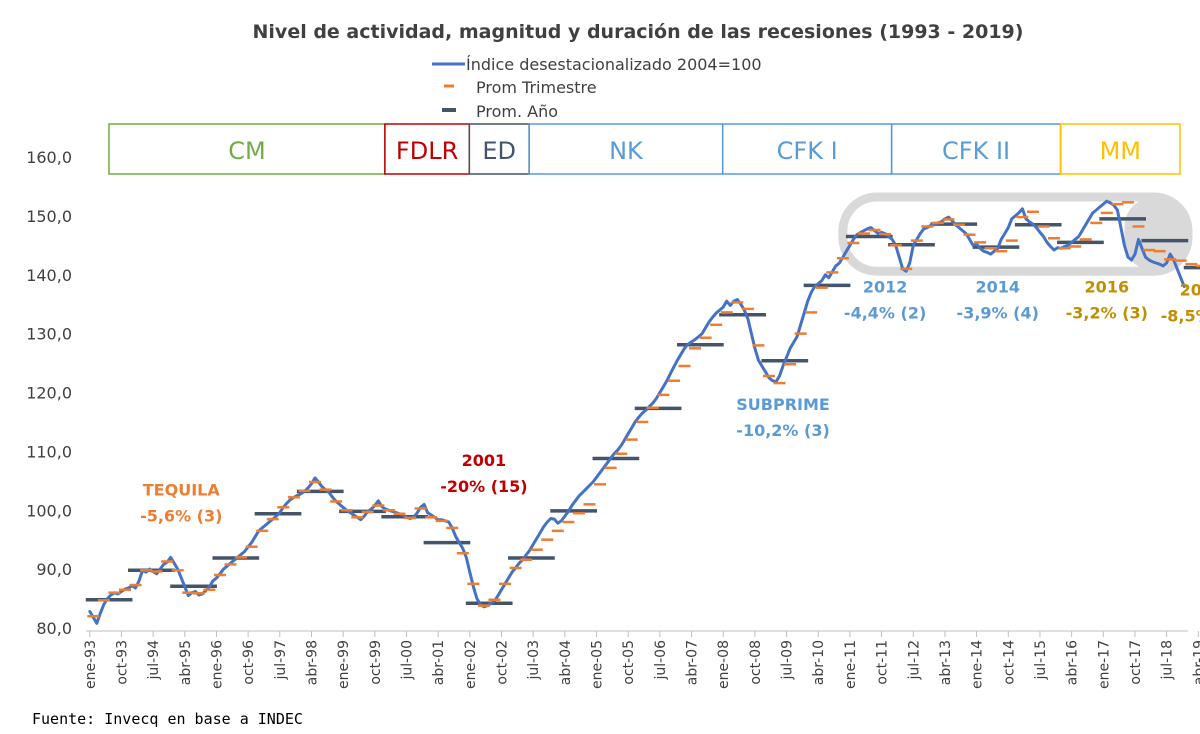  What do you see at coordinates (998, 312) in the screenshot?
I see `recession-label-4: -3,9% (4)` at bounding box center [998, 312].